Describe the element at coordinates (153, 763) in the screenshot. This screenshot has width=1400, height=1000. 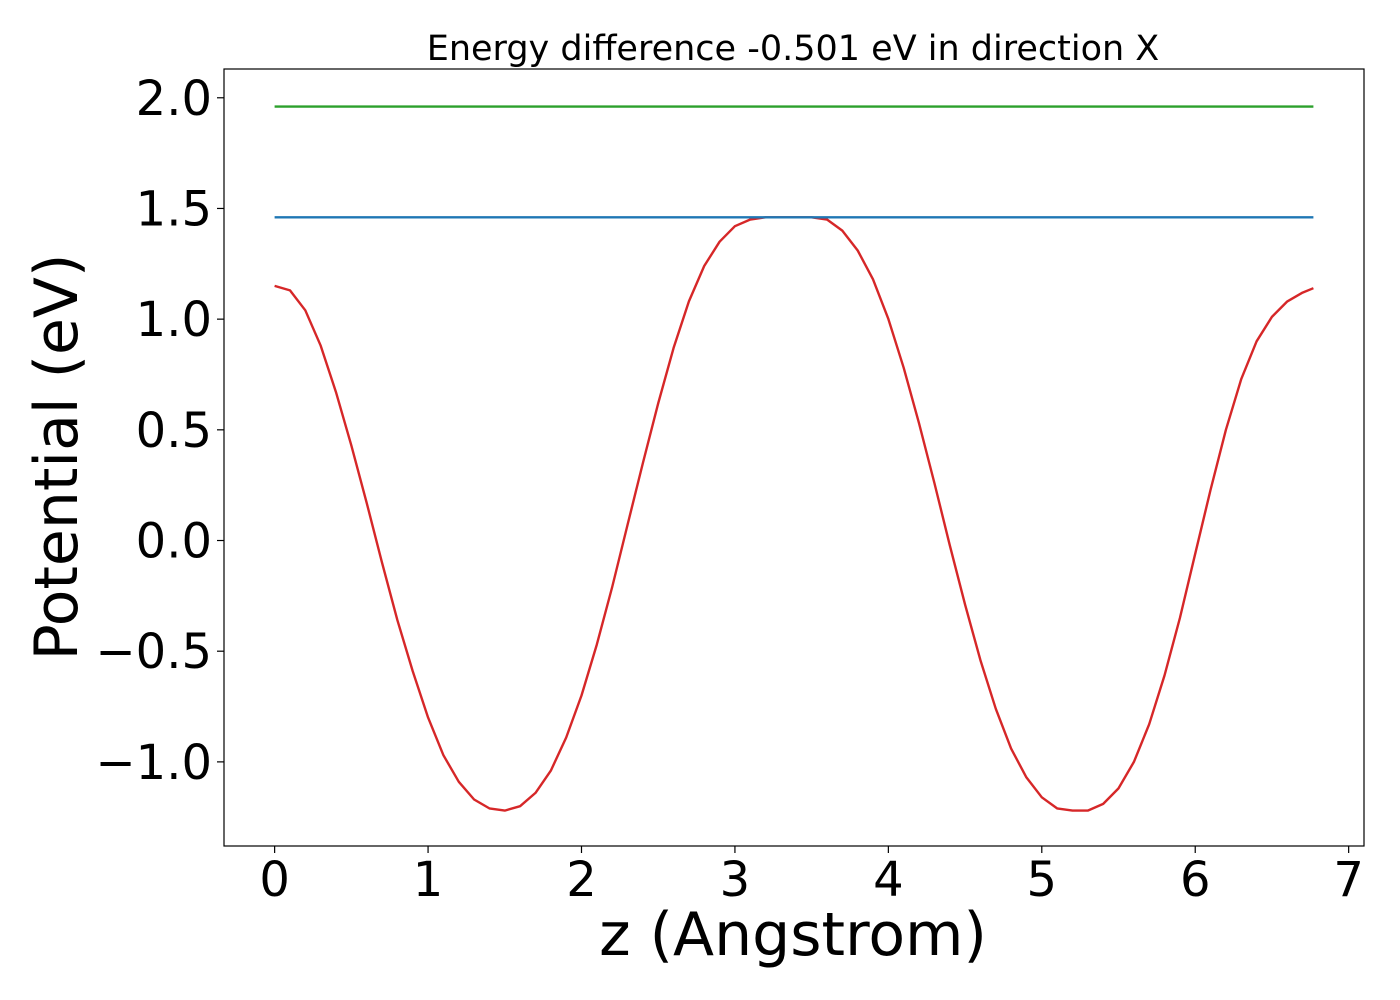
I see `y-tick-label: −1.0` at that location.